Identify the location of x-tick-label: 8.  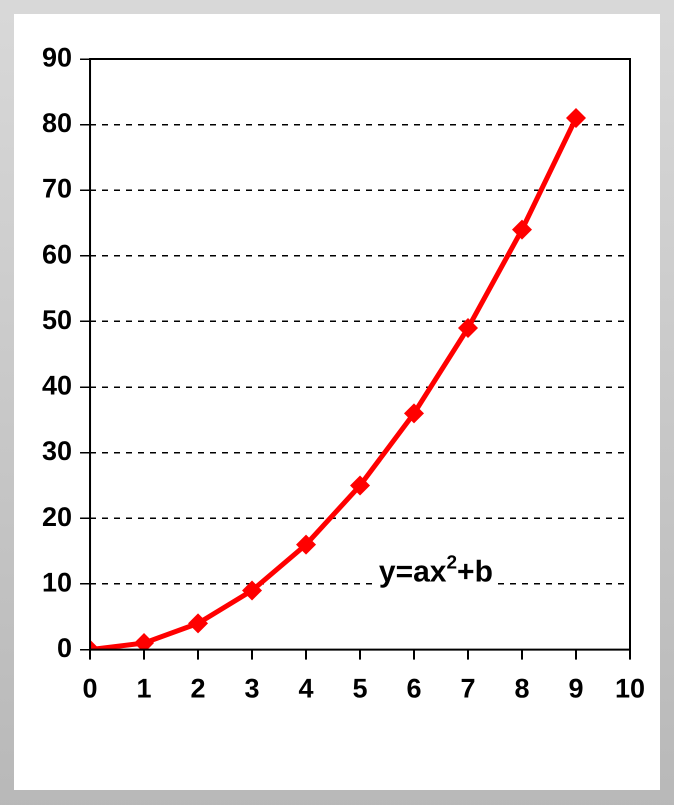
(522, 688).